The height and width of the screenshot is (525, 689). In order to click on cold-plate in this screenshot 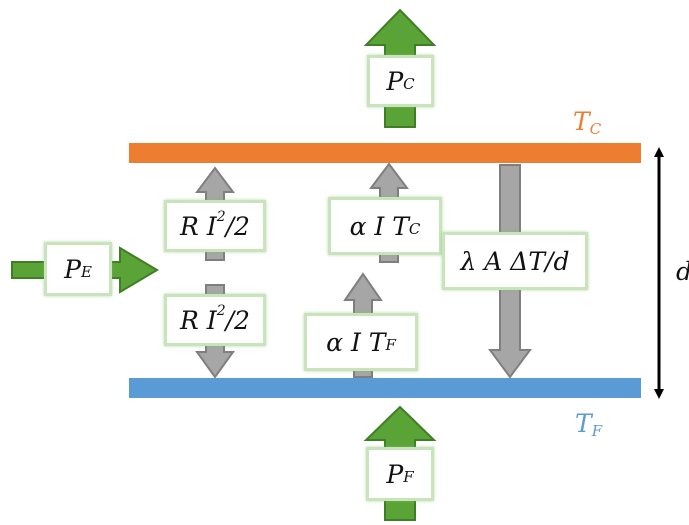, I will do `click(385, 388)`.